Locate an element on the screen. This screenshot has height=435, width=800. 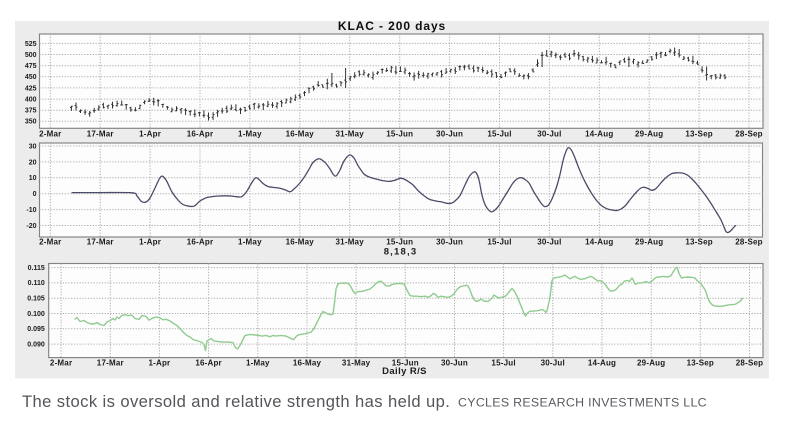
svg-text: 525 is located at coordinates (31, 44).